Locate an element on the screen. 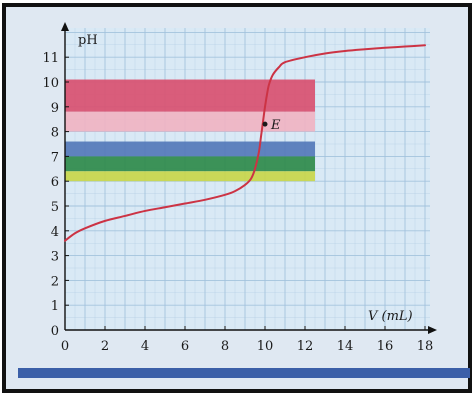 The height and width of the screenshot is (396, 475). y-tick-label: 3 is located at coordinates (55, 257).